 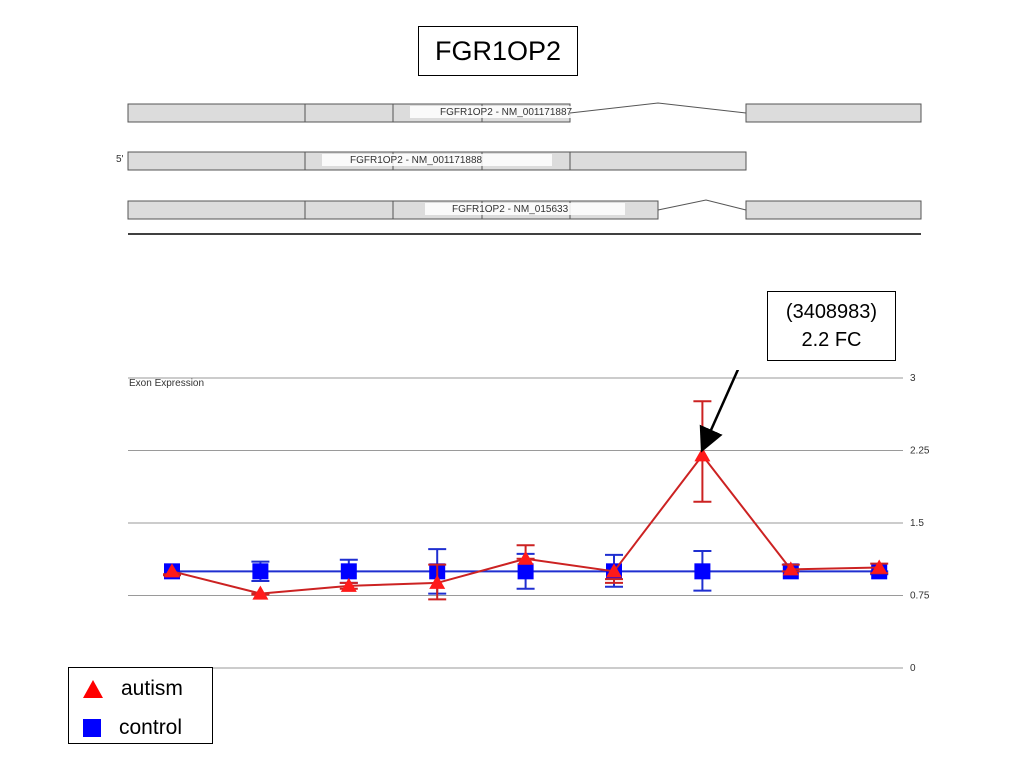 I want to click on annotation-box: (3408983) 2.2 FC, so click(x=831, y=326).